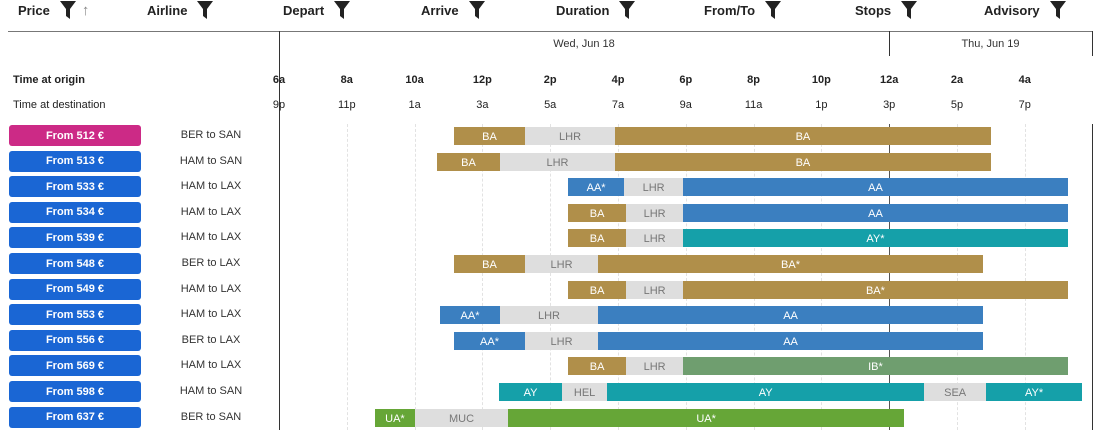 The height and width of the screenshot is (430, 1100). Describe the element at coordinates (53, 10) in the screenshot. I see `column-header-price: Price ↑` at that location.